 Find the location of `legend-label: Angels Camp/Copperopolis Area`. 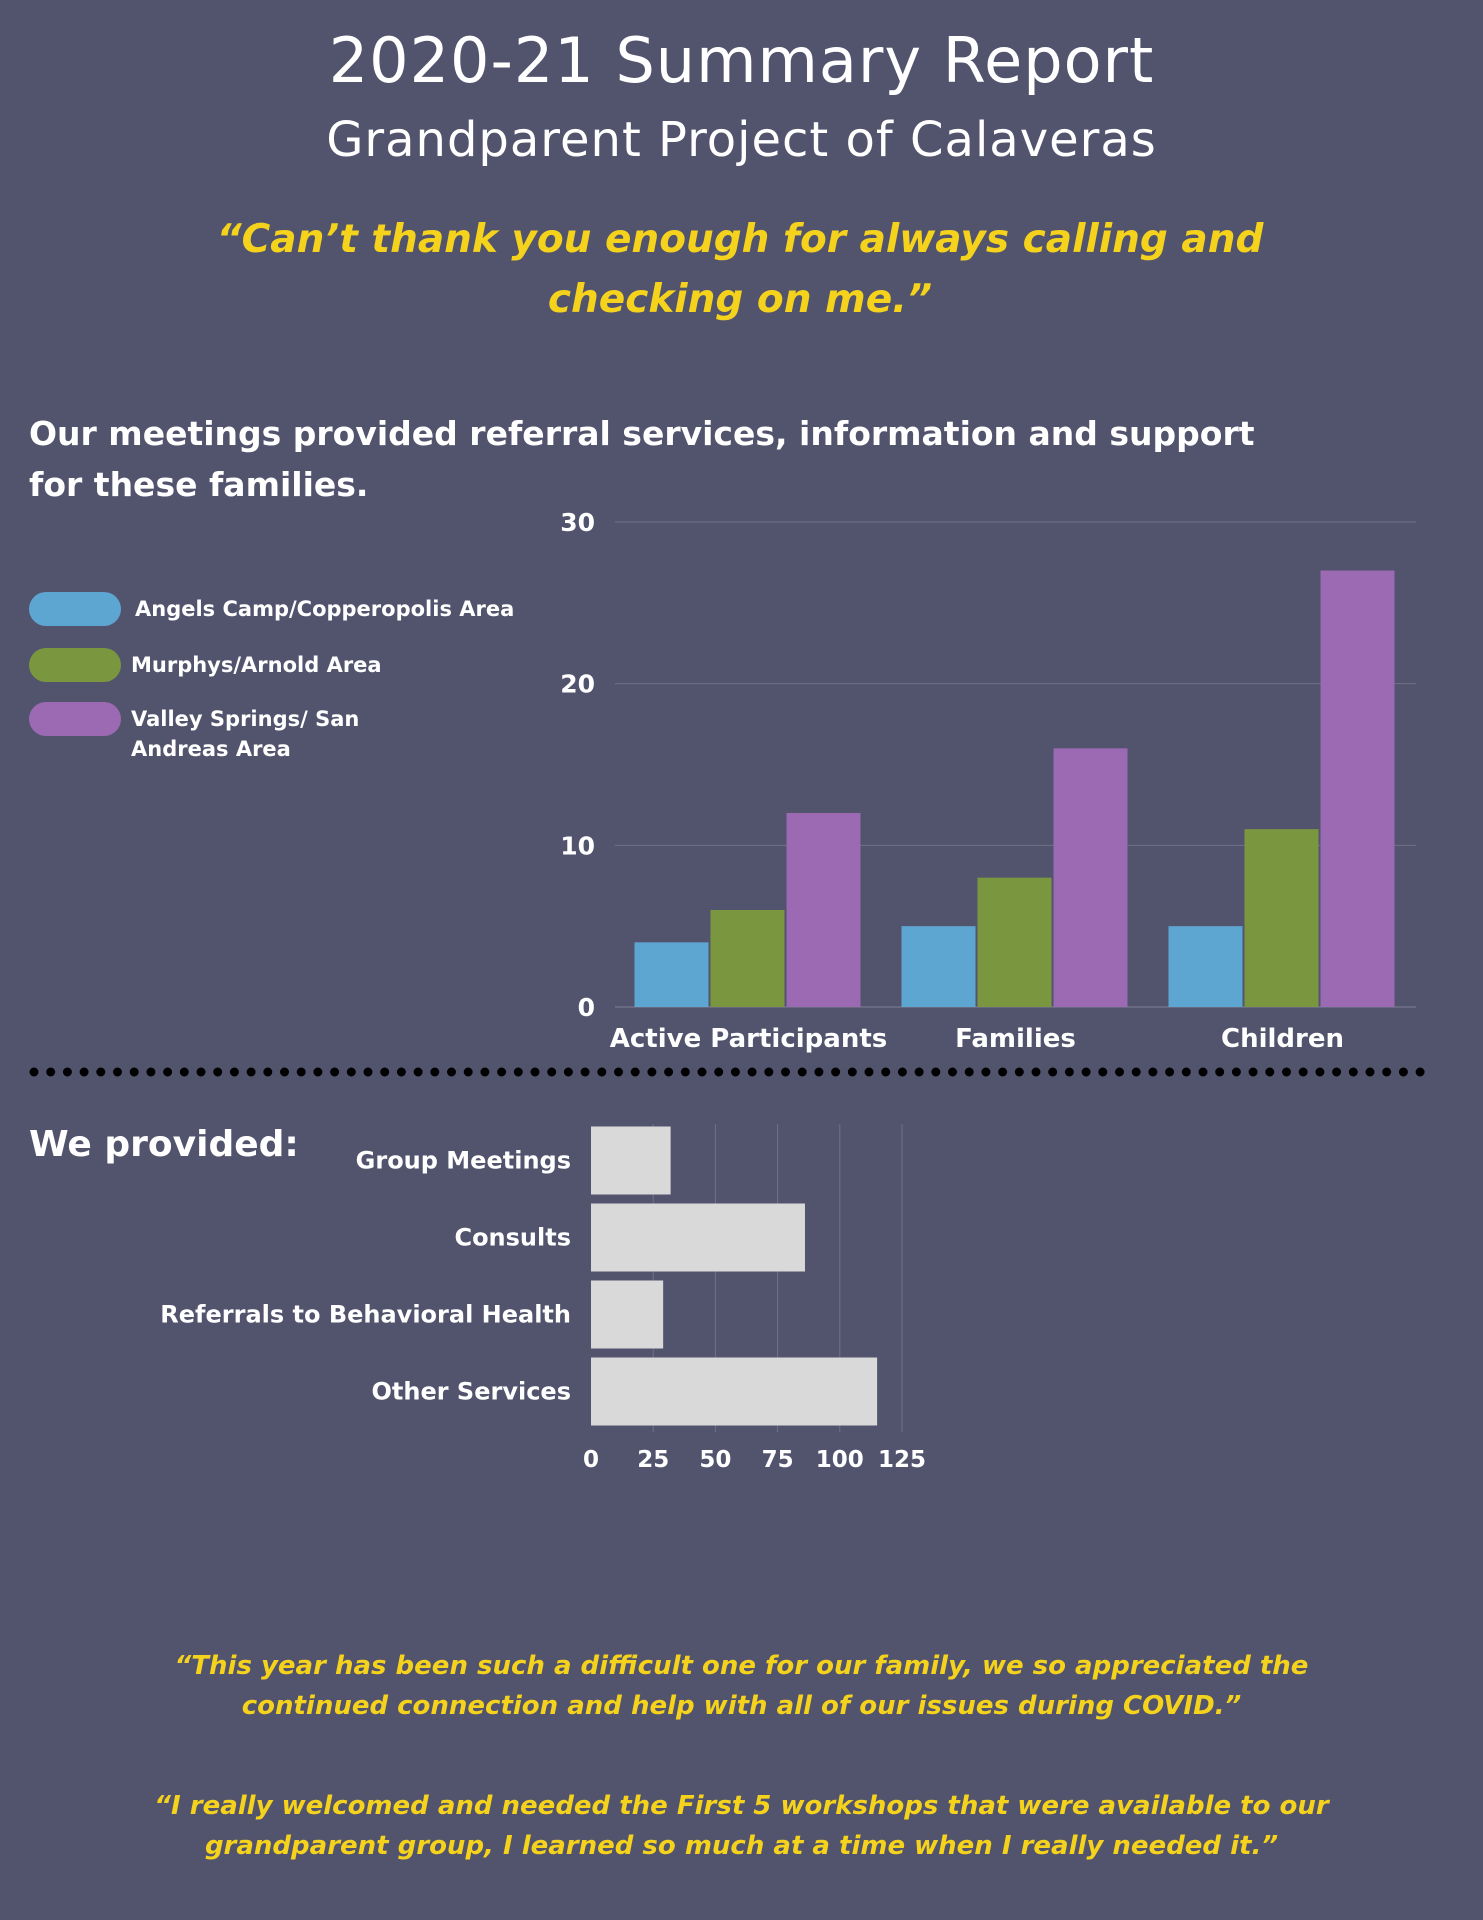

legend-label: Angels Camp/Copperopolis Area is located at coordinates (325, 609).